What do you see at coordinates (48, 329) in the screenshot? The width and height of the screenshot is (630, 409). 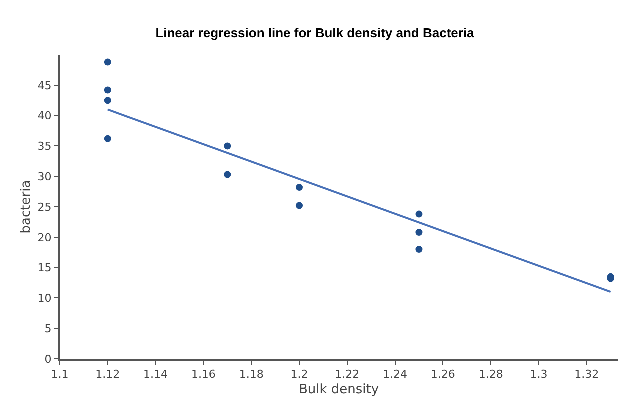 I see `y-tick-label: 5` at bounding box center [48, 329].